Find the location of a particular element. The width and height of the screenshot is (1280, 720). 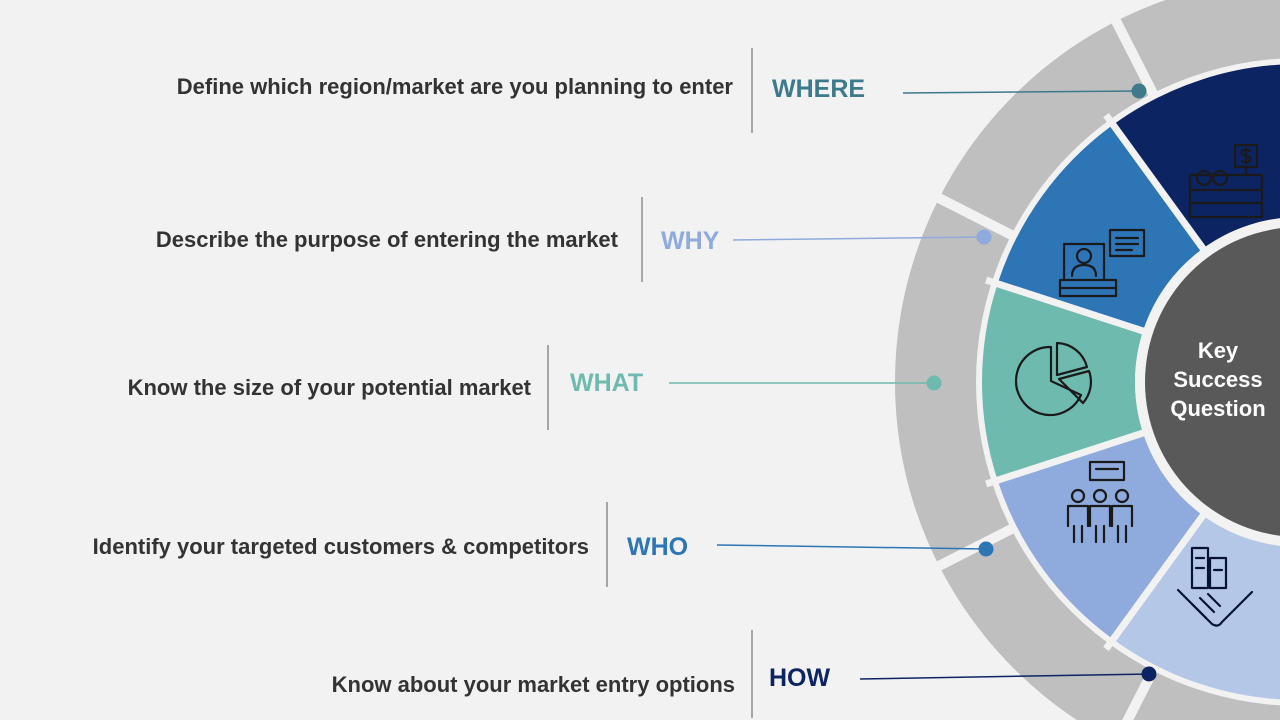

who-label: WHO is located at coordinates (658, 547).